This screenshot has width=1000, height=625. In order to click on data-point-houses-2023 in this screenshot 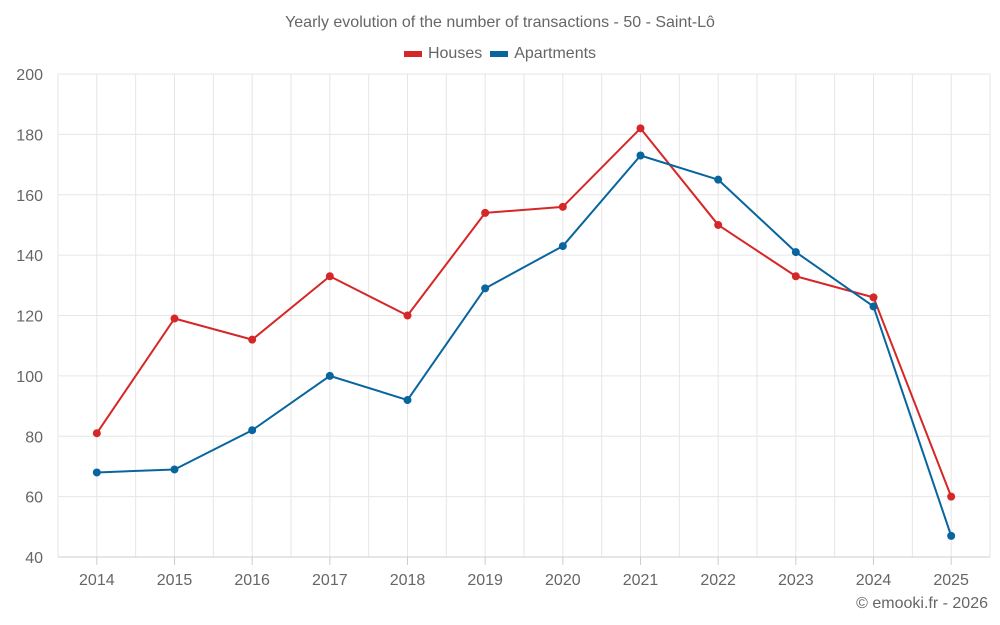, I will do `click(795, 276)`.